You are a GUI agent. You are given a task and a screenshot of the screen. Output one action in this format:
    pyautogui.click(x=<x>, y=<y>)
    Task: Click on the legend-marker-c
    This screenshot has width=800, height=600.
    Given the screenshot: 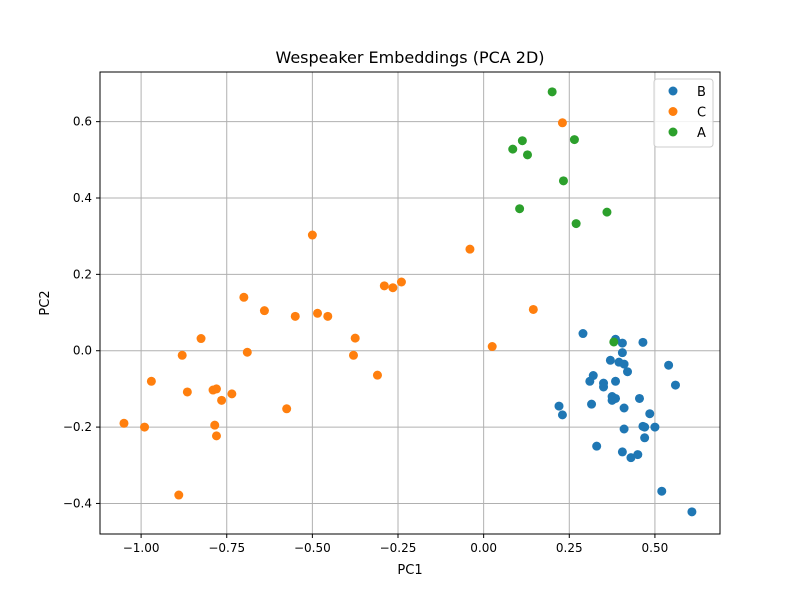 What is the action you would take?
    pyautogui.click(x=673, y=111)
    